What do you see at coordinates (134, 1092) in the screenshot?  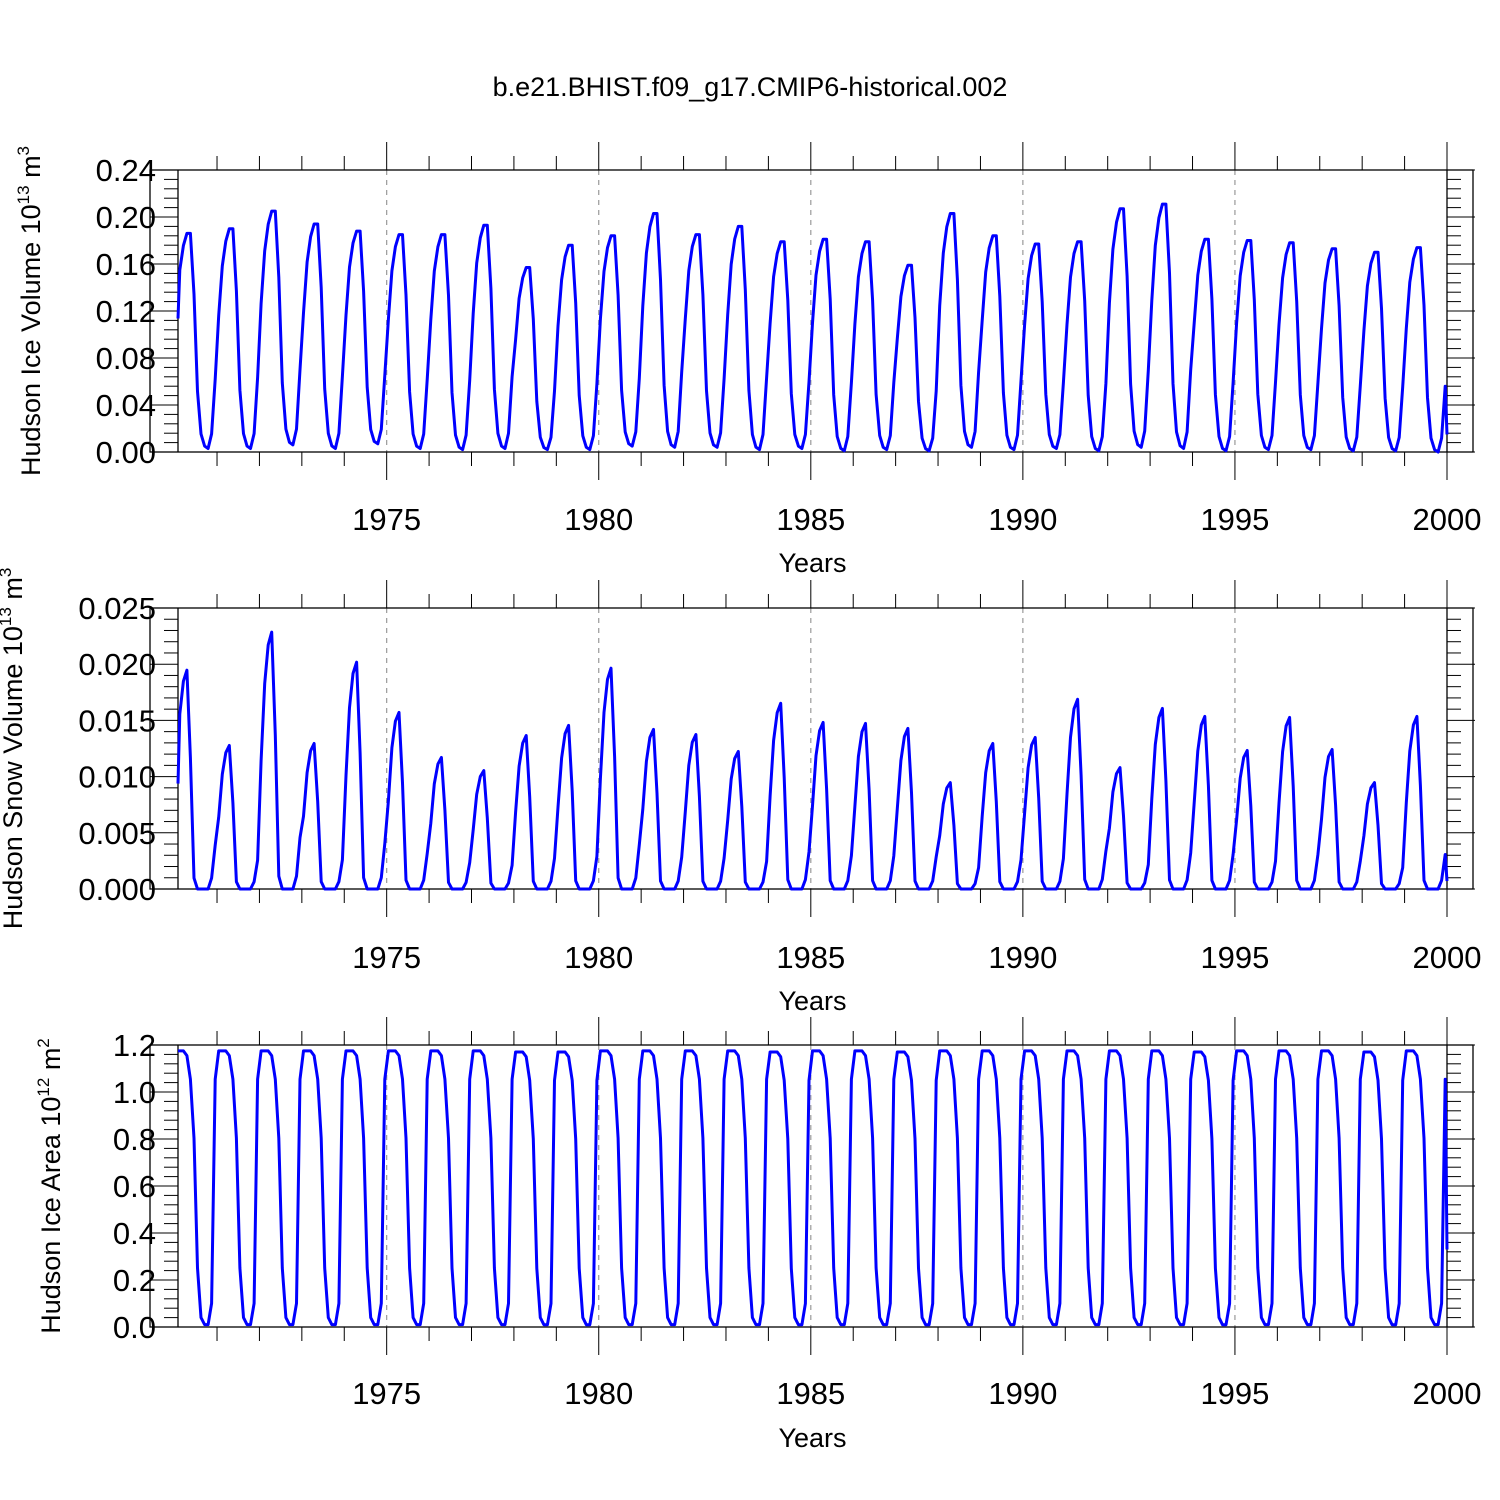 I see `y-tick-label: 1.0` at bounding box center [134, 1092].